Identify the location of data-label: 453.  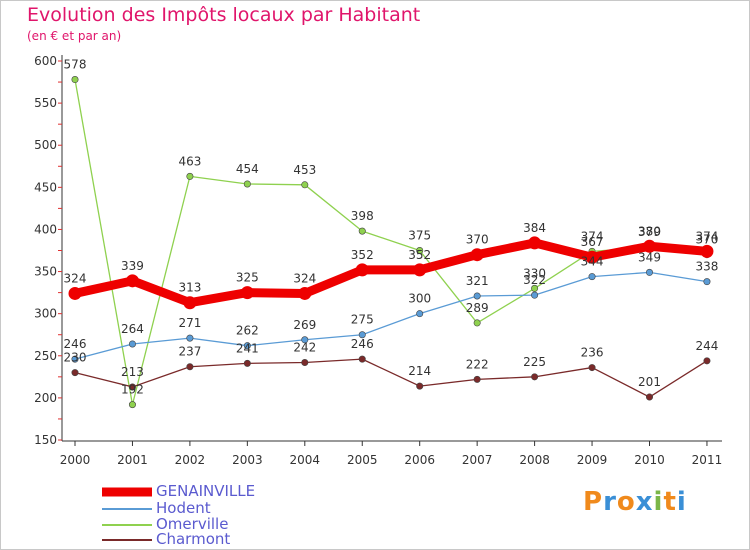
(304, 170).